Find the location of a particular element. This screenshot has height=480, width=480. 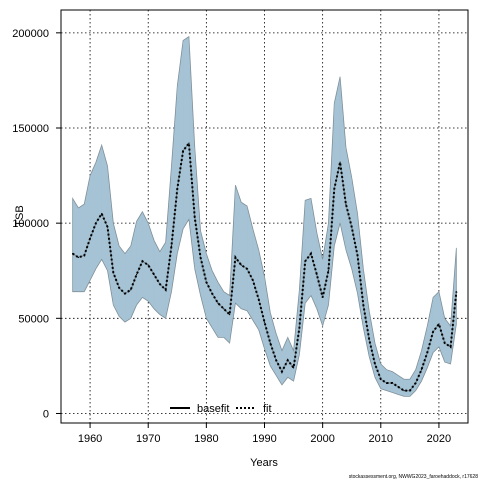

legend: basefit fit is located at coordinates (221, 409).